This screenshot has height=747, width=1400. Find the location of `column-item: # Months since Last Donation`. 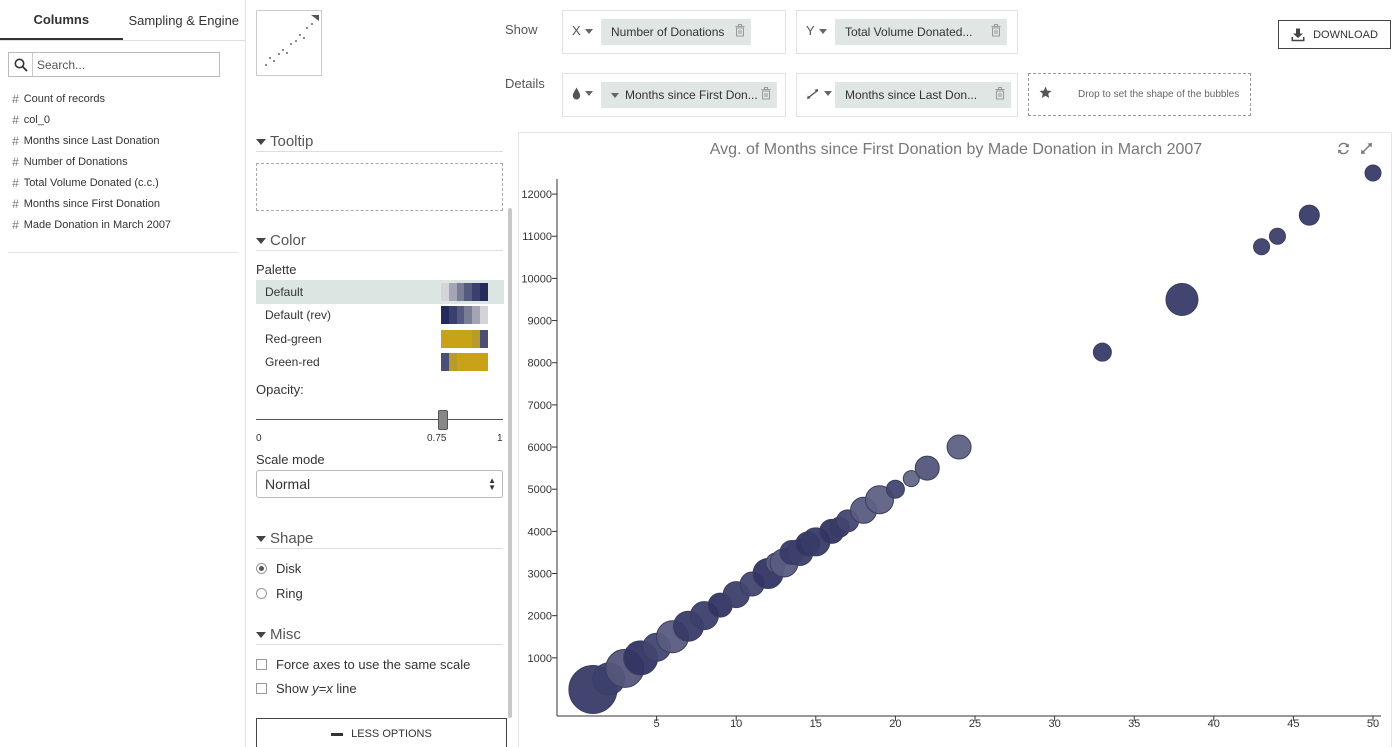

column-item: # Months since Last Donation is located at coordinates (91, 140).